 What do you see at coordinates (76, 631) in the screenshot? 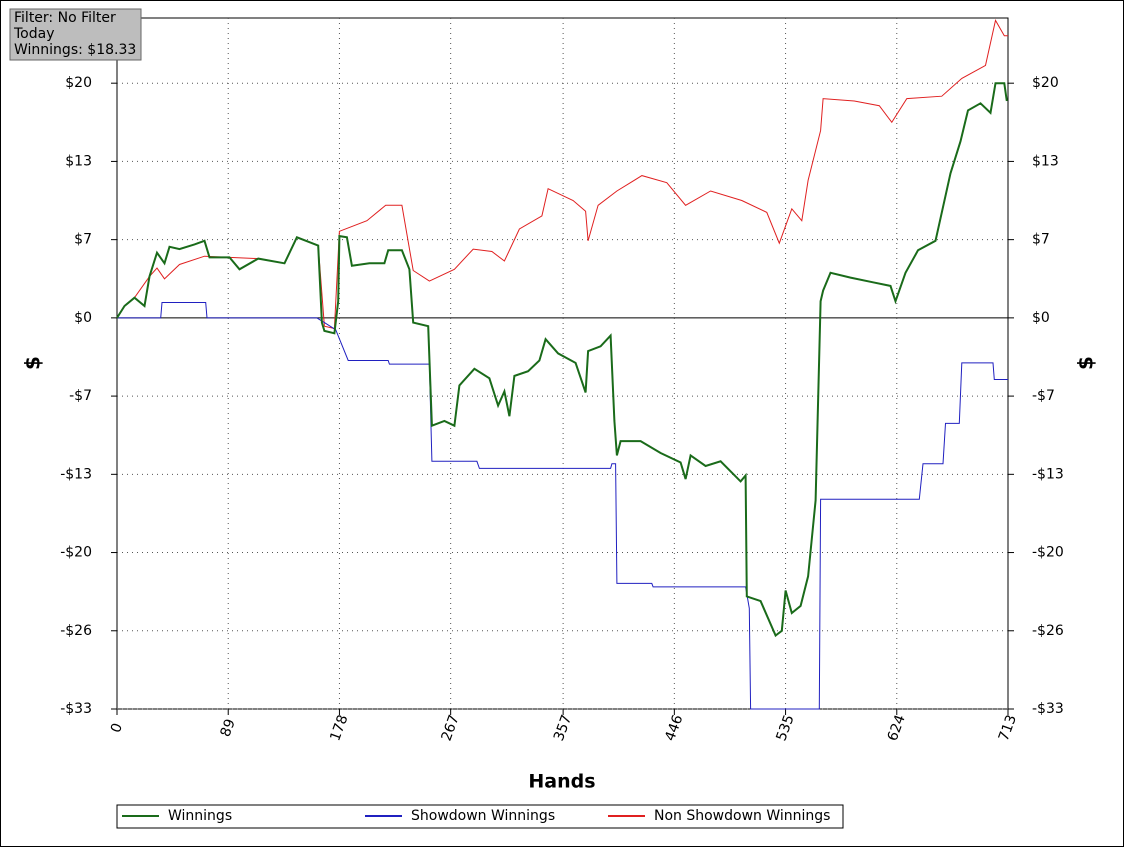
I see `y-tick-label: -$26` at bounding box center [76, 631].